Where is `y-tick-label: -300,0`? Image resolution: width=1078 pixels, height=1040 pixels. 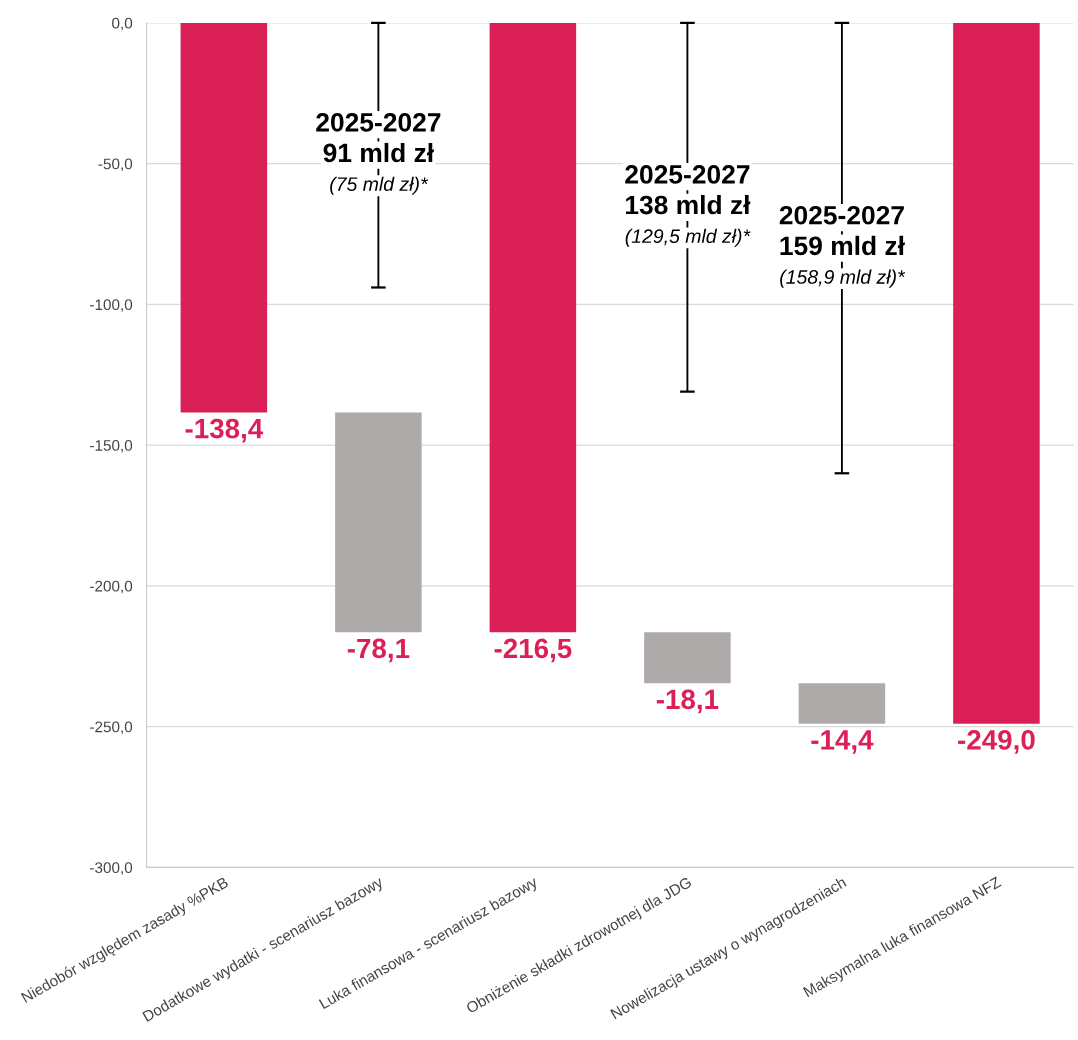
y-tick-label: -300,0 is located at coordinates (111, 868).